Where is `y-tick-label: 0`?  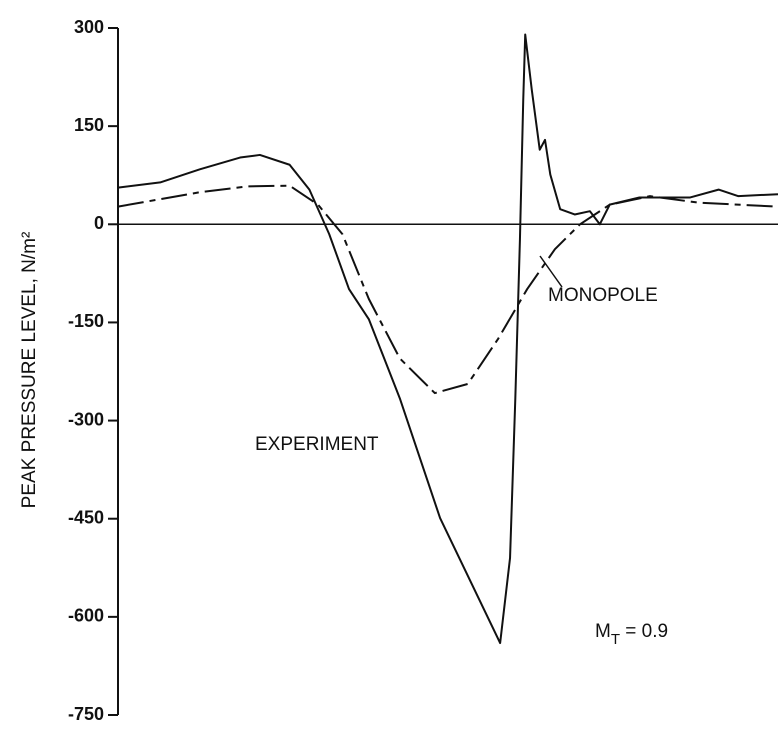 y-tick-label: 0 is located at coordinates (99, 223).